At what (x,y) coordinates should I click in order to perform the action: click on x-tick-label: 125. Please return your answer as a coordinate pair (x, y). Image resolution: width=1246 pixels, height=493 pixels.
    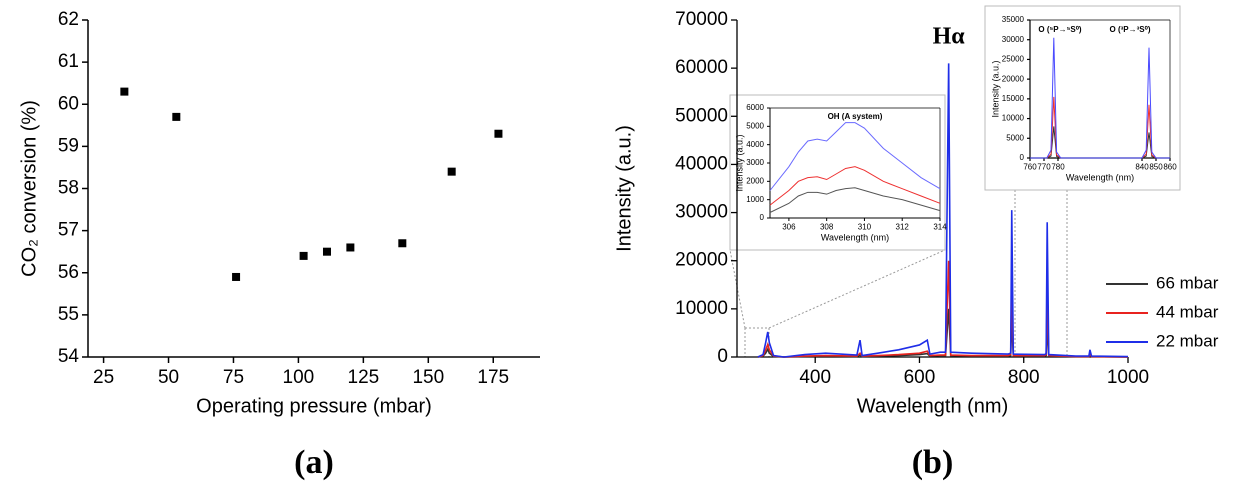
    Looking at the image, I should click on (364, 377).